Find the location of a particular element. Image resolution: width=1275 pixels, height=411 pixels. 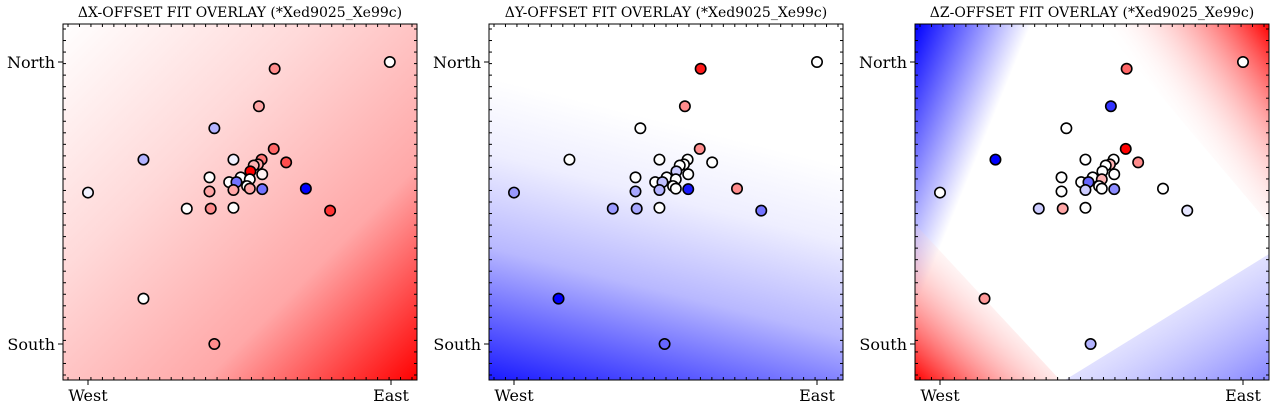

panel-title: ΔX-OFFSET FIT OVERLAY (*Xed9025_Xe99c) is located at coordinates (240, 13).